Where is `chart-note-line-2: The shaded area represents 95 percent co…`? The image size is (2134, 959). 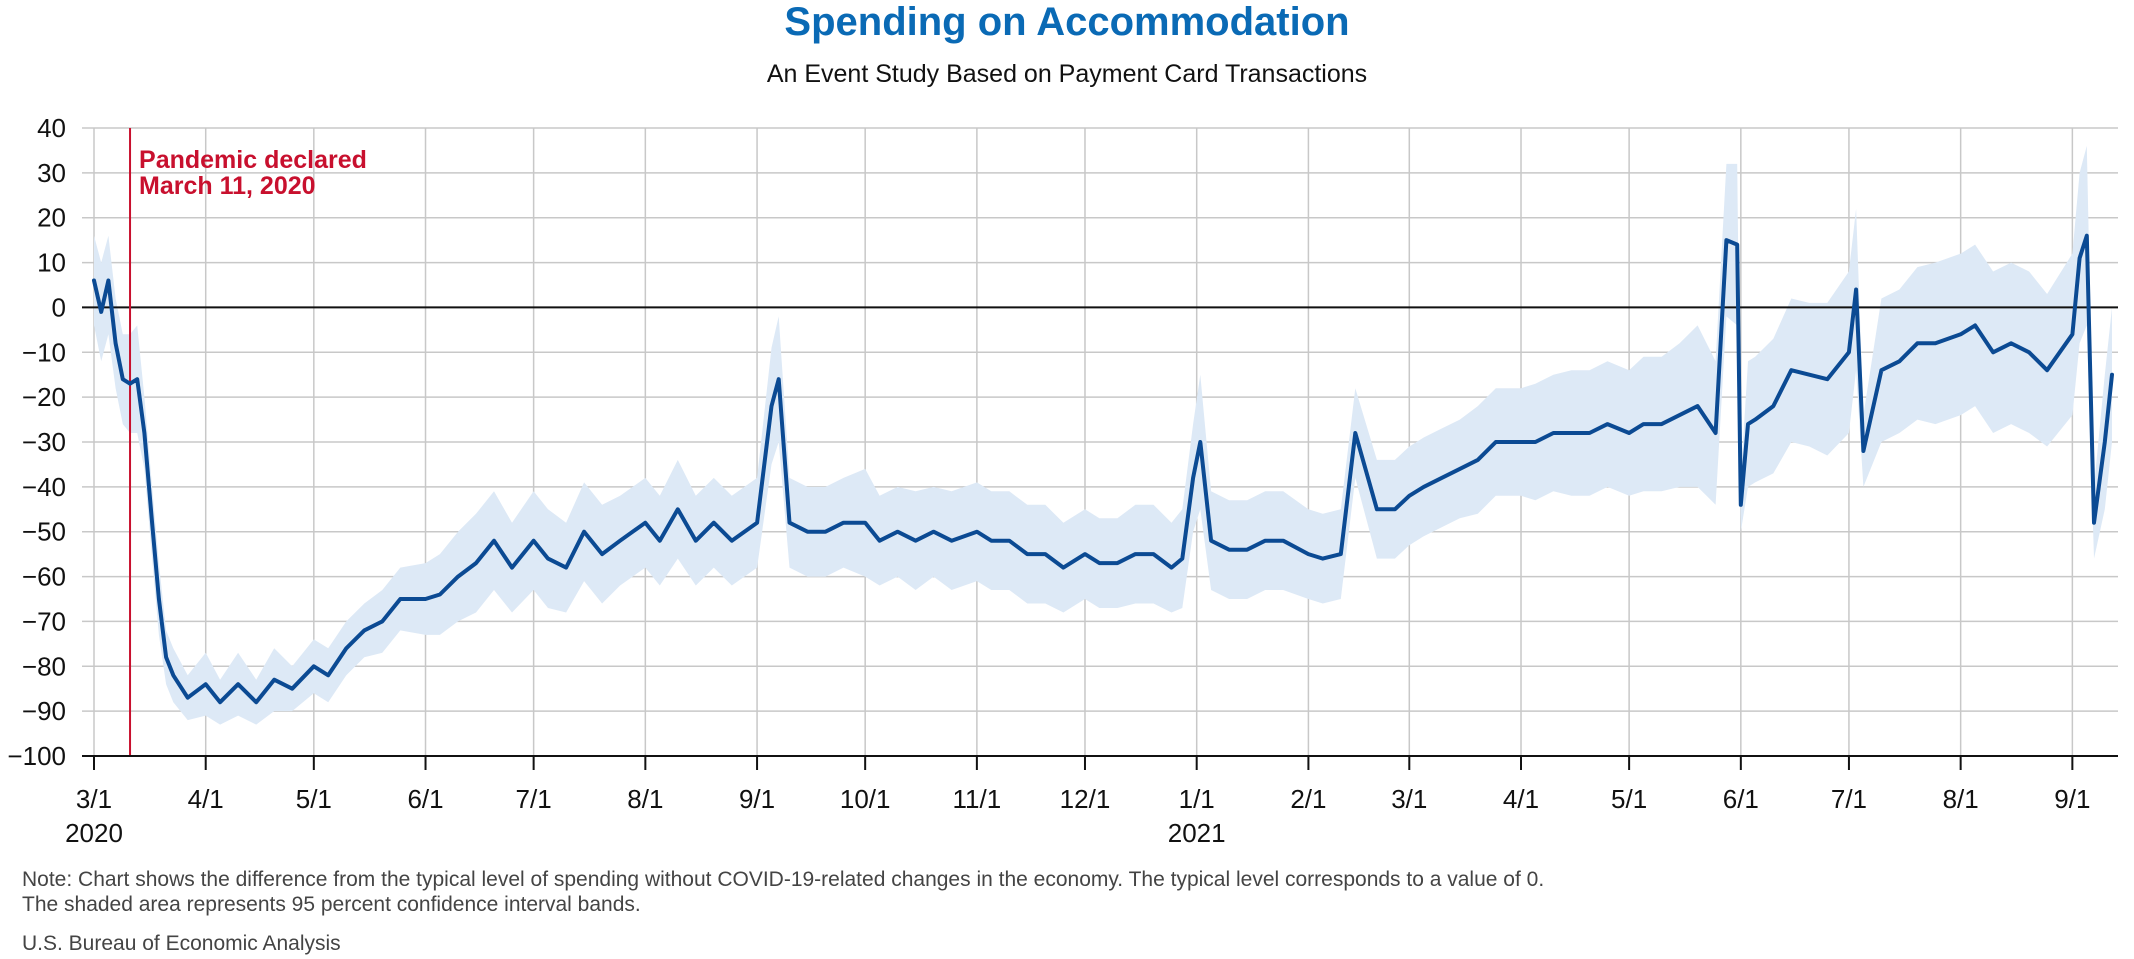
chart-note-line-2: The shaded area represents 95 percent co… is located at coordinates (331, 904).